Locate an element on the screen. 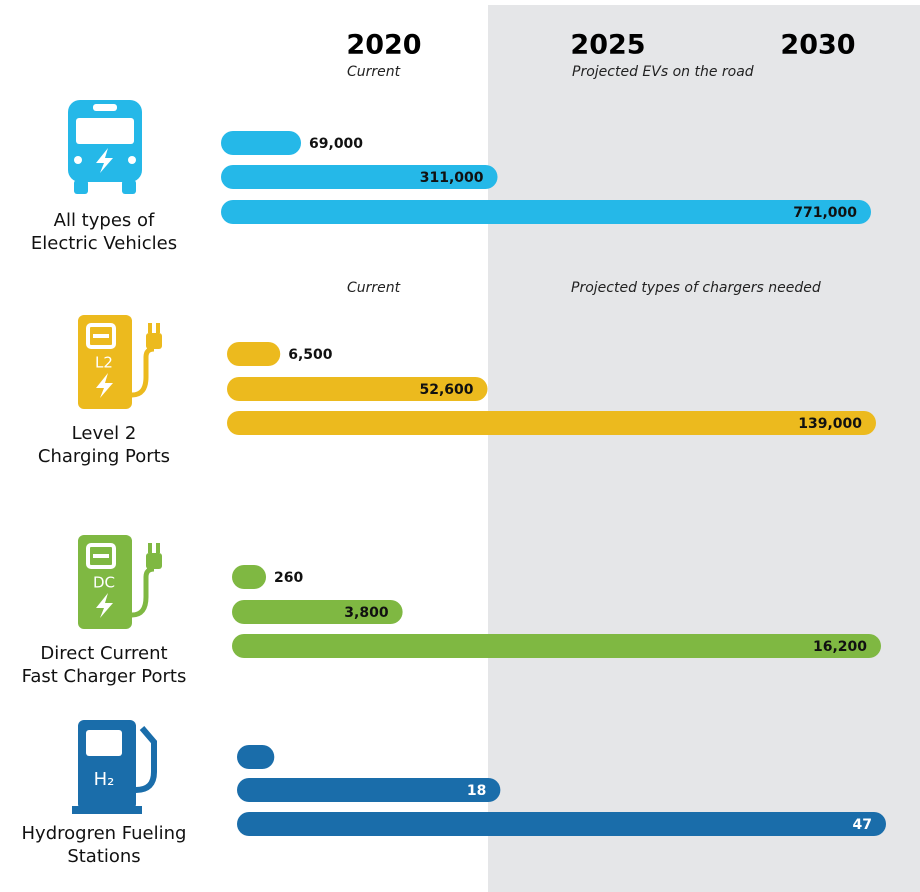  icon-label: L2 is located at coordinates (104, 363).